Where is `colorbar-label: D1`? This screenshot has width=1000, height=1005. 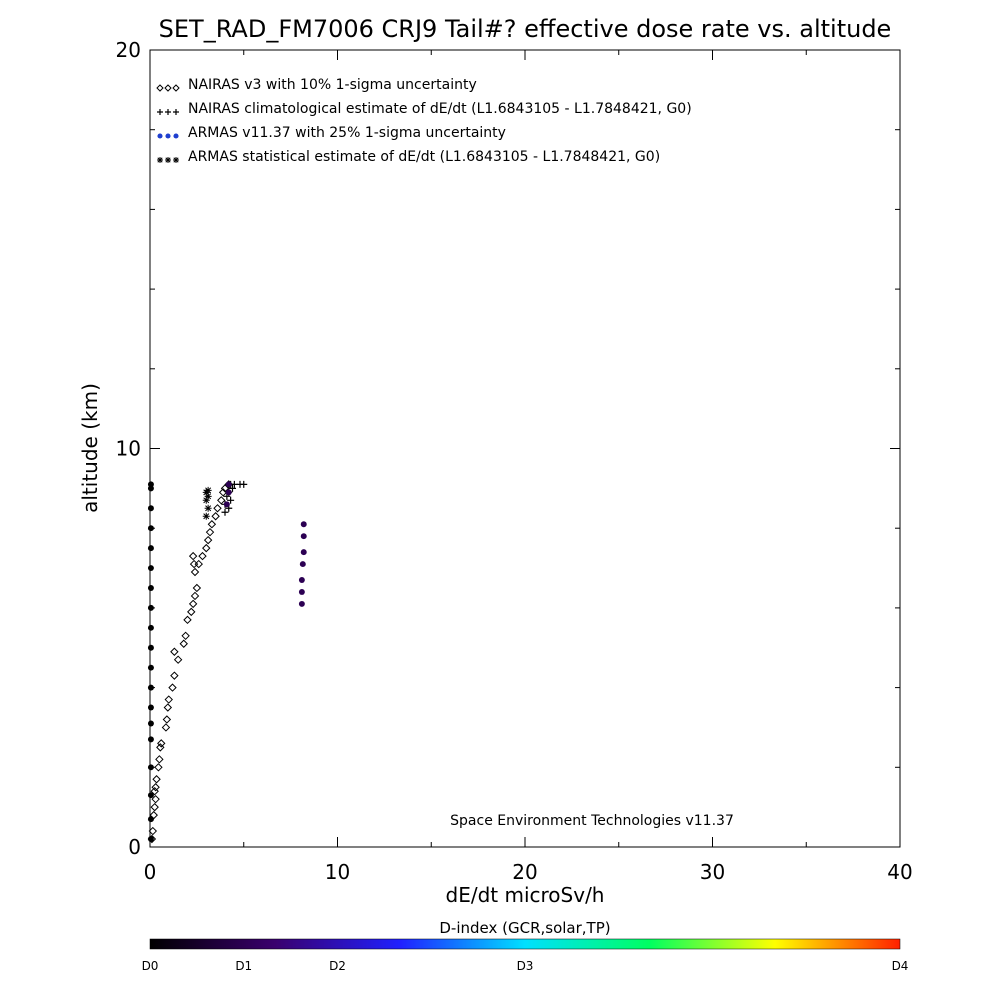
colorbar-label: D1 is located at coordinates (243, 966).